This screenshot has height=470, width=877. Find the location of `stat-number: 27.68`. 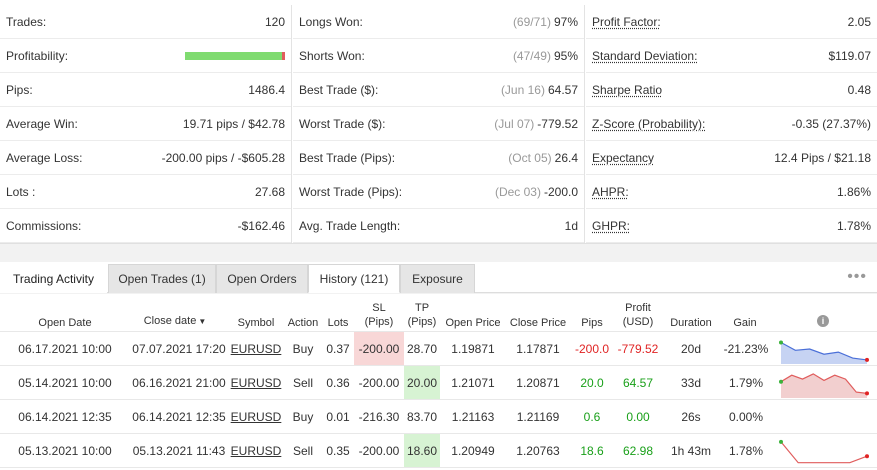

stat-number: 27.68 is located at coordinates (269, 191).